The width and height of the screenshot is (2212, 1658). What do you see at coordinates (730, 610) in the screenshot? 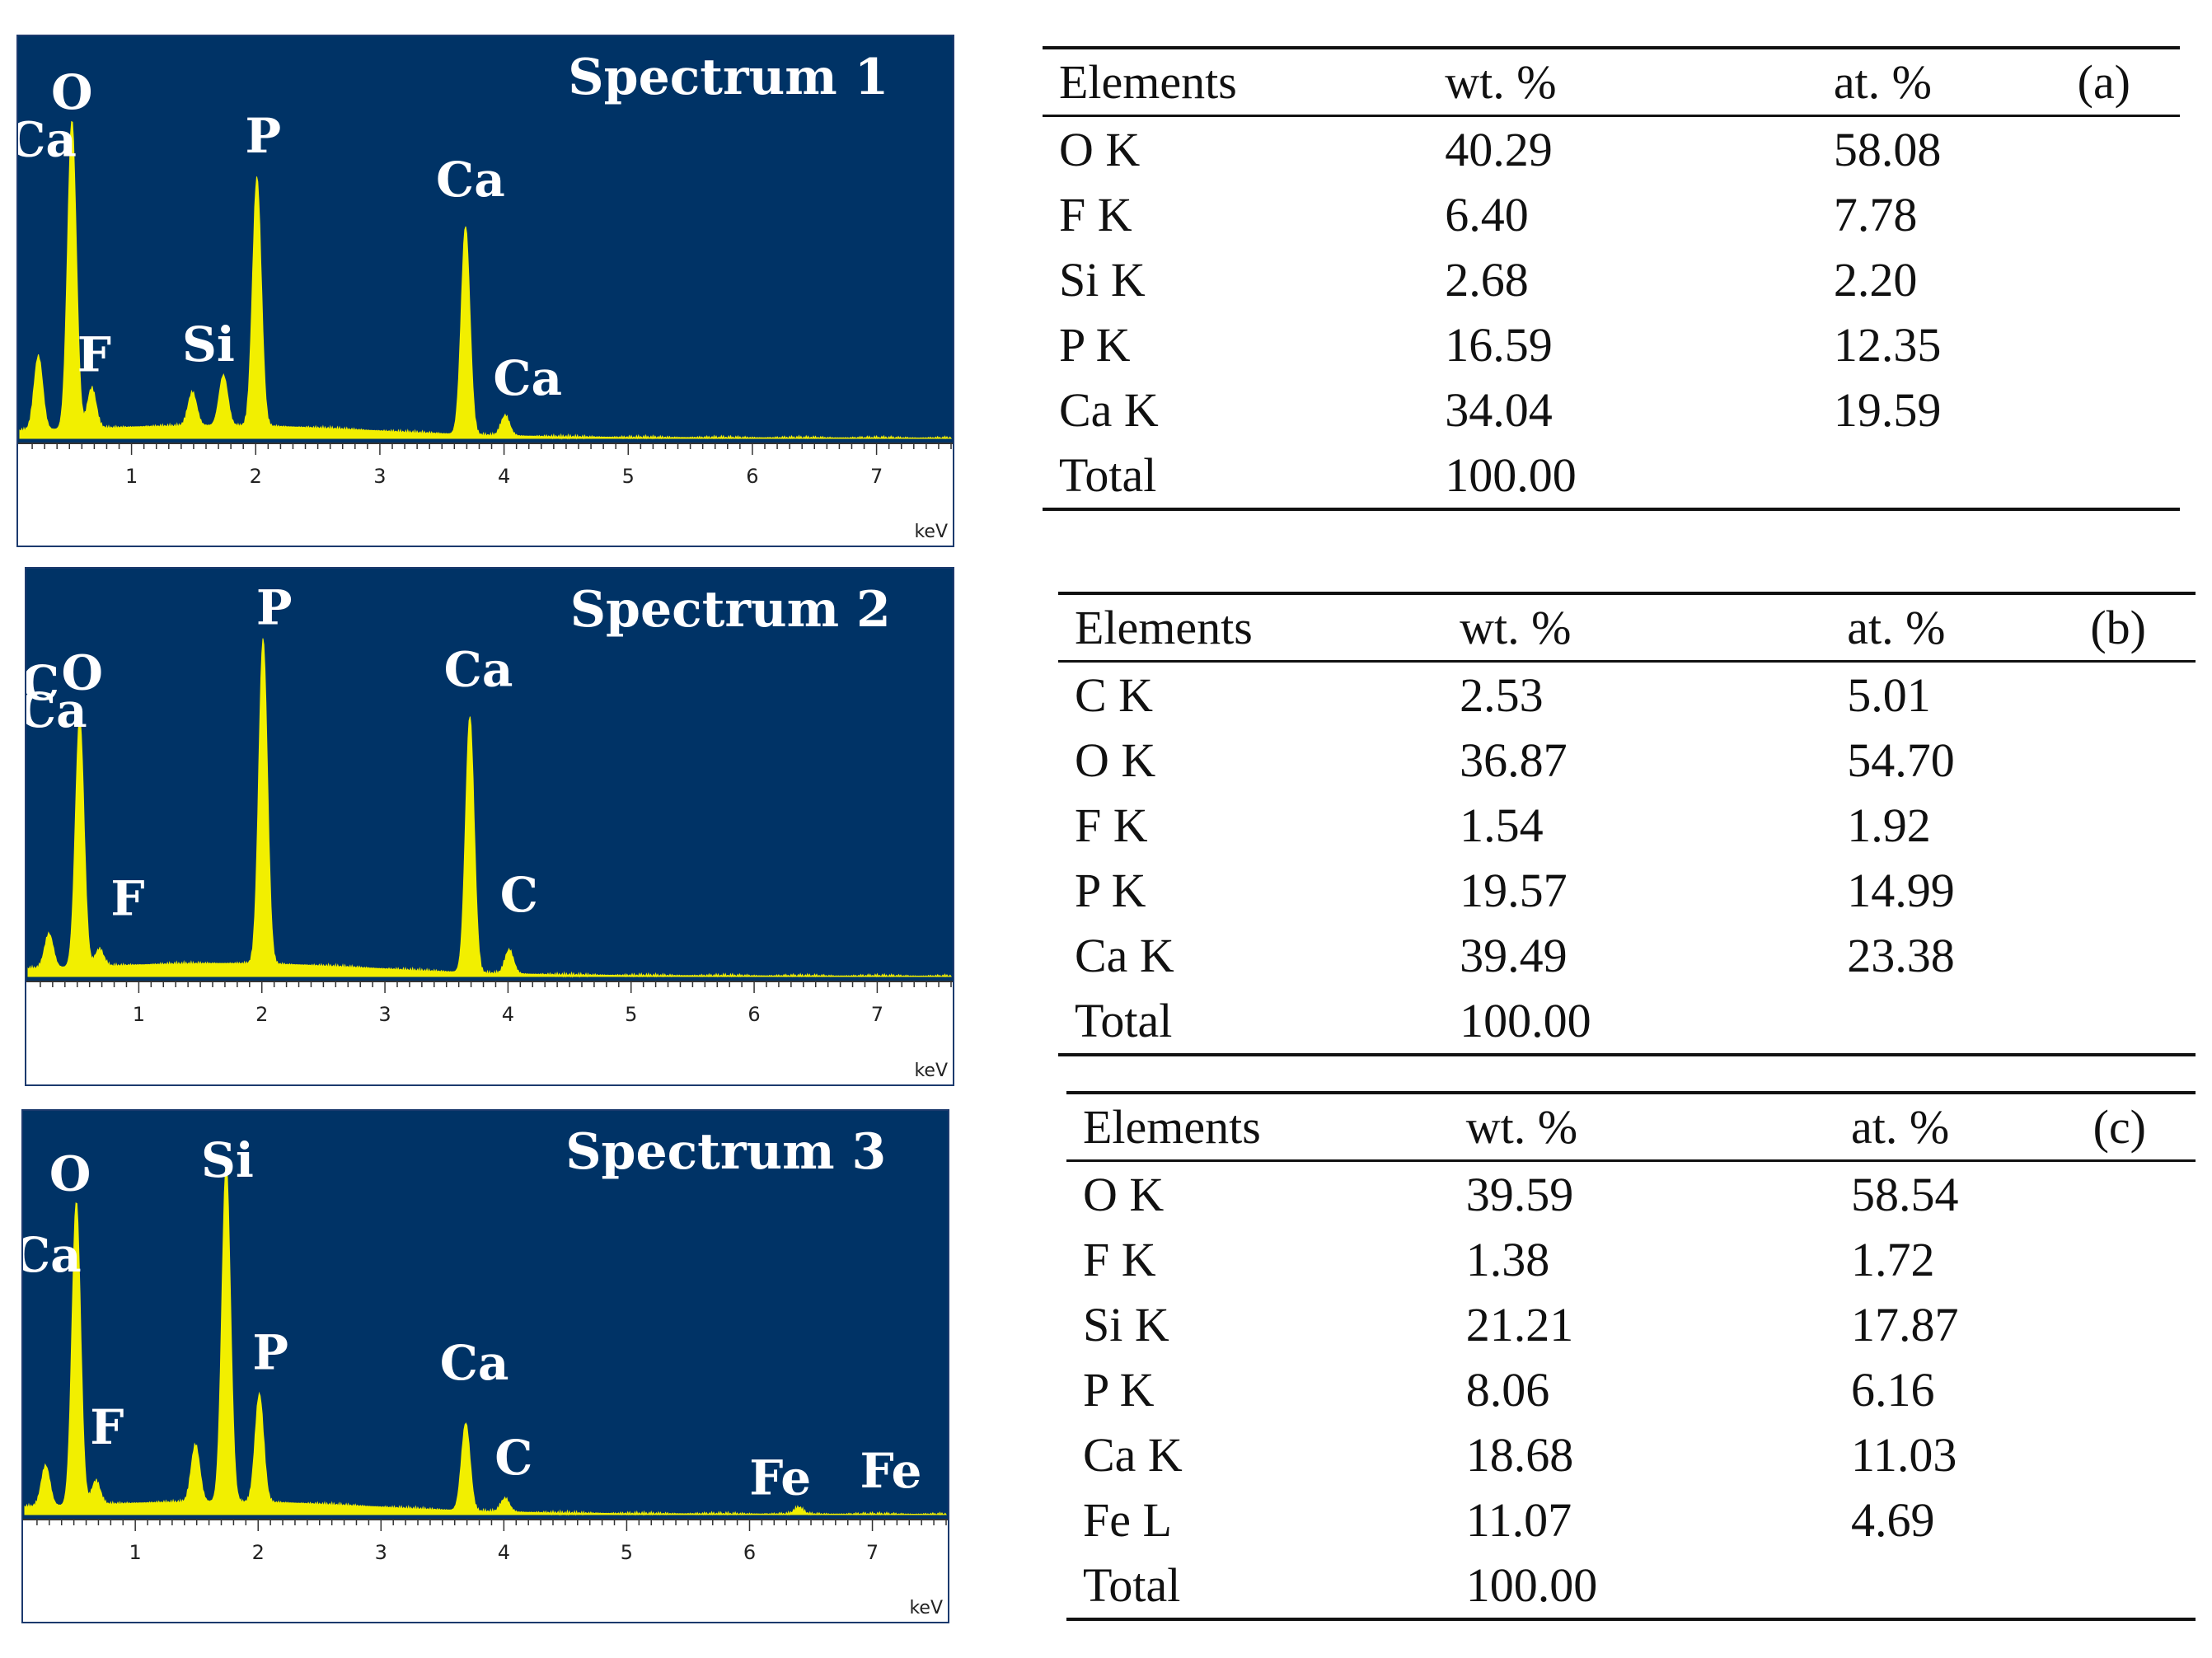
I see `spectrum-title: Spectrum 2` at bounding box center [730, 610].